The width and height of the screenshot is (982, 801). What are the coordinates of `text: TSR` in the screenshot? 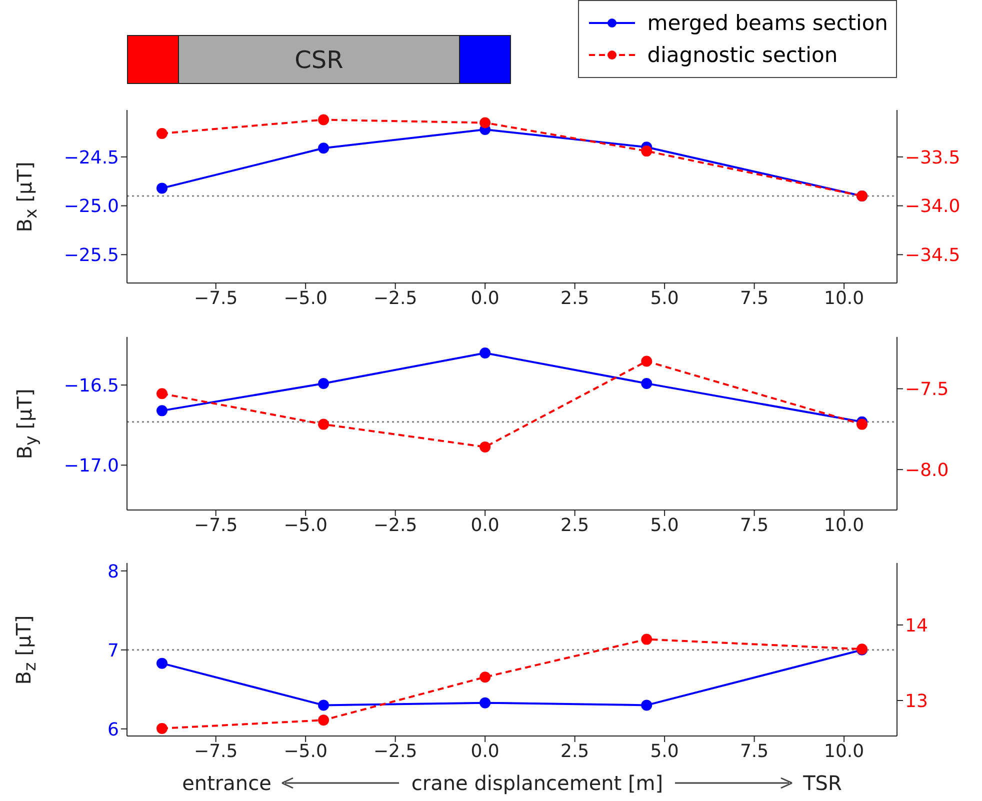 It's located at (822, 783).